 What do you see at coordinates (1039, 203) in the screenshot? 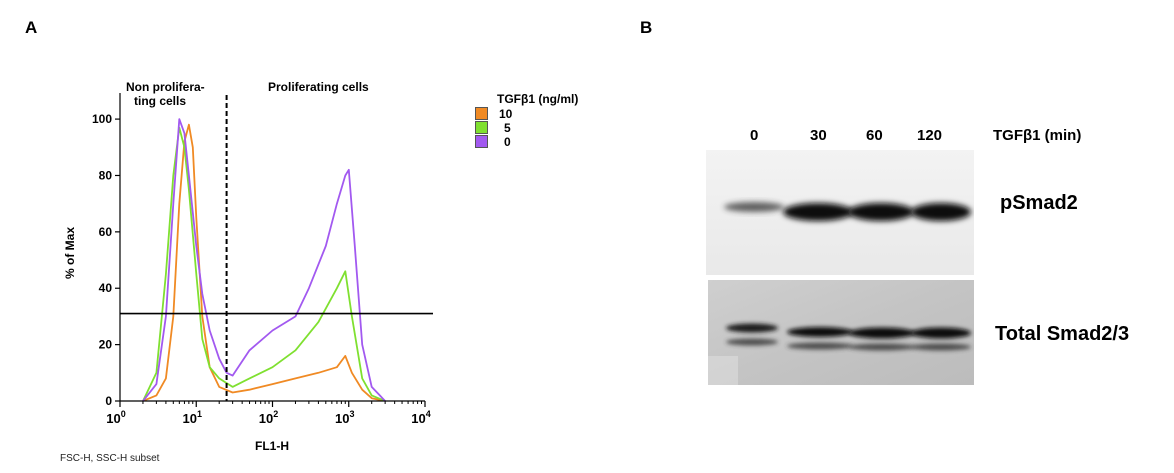
I see `blot-label-psmad2: pSmad2` at bounding box center [1039, 203].